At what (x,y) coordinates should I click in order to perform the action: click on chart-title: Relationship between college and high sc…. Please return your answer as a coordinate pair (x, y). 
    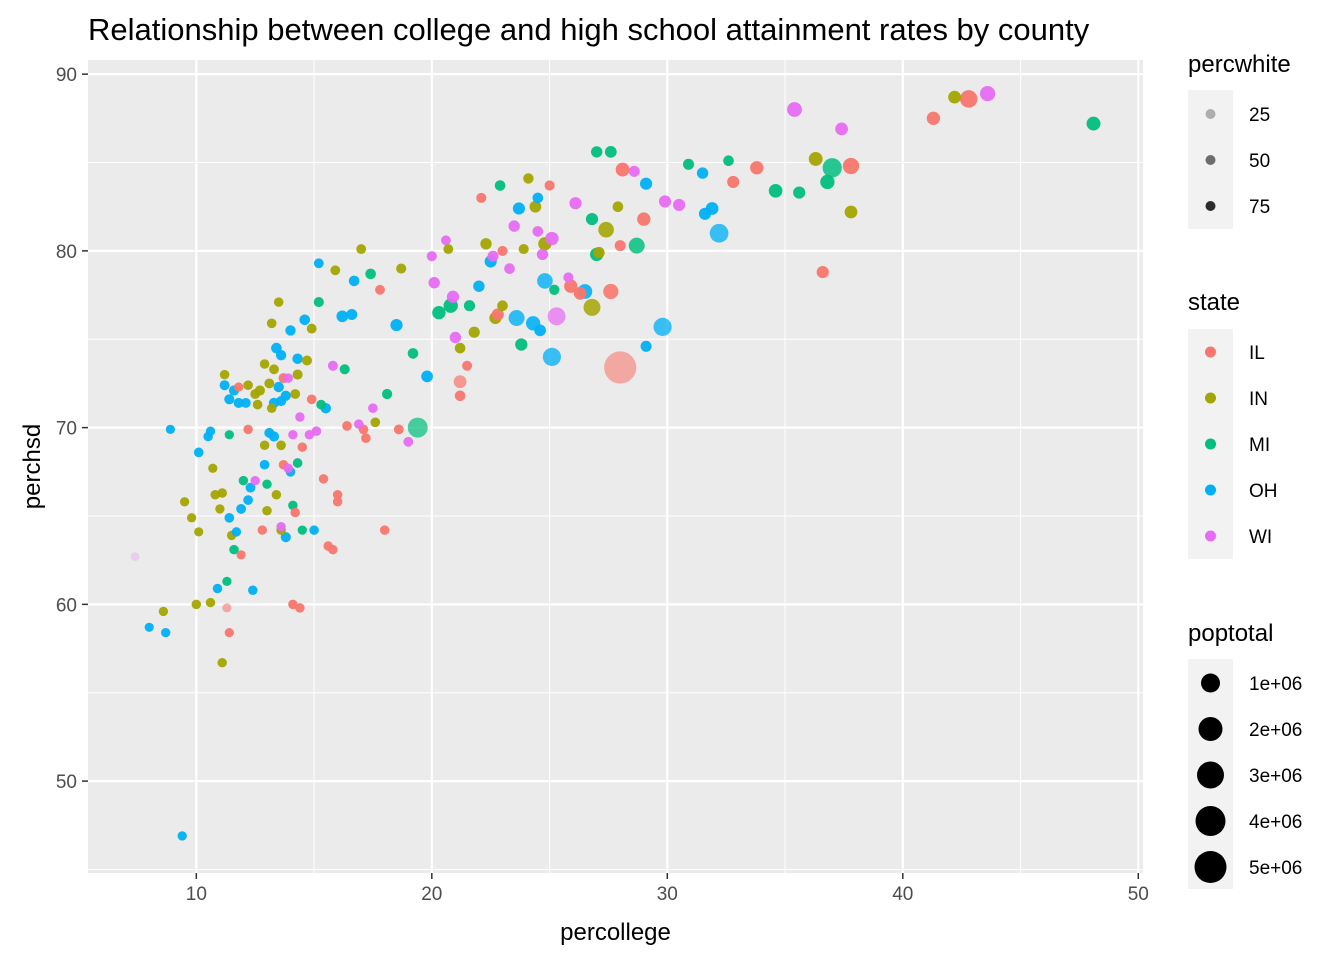
    Looking at the image, I should click on (589, 29).